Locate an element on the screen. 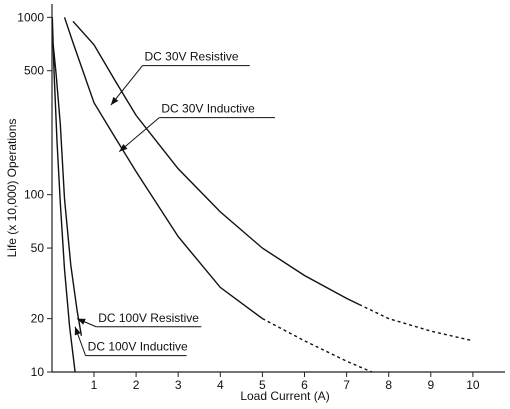 The image size is (510, 409). x-tick-label: 7 is located at coordinates (346, 385).